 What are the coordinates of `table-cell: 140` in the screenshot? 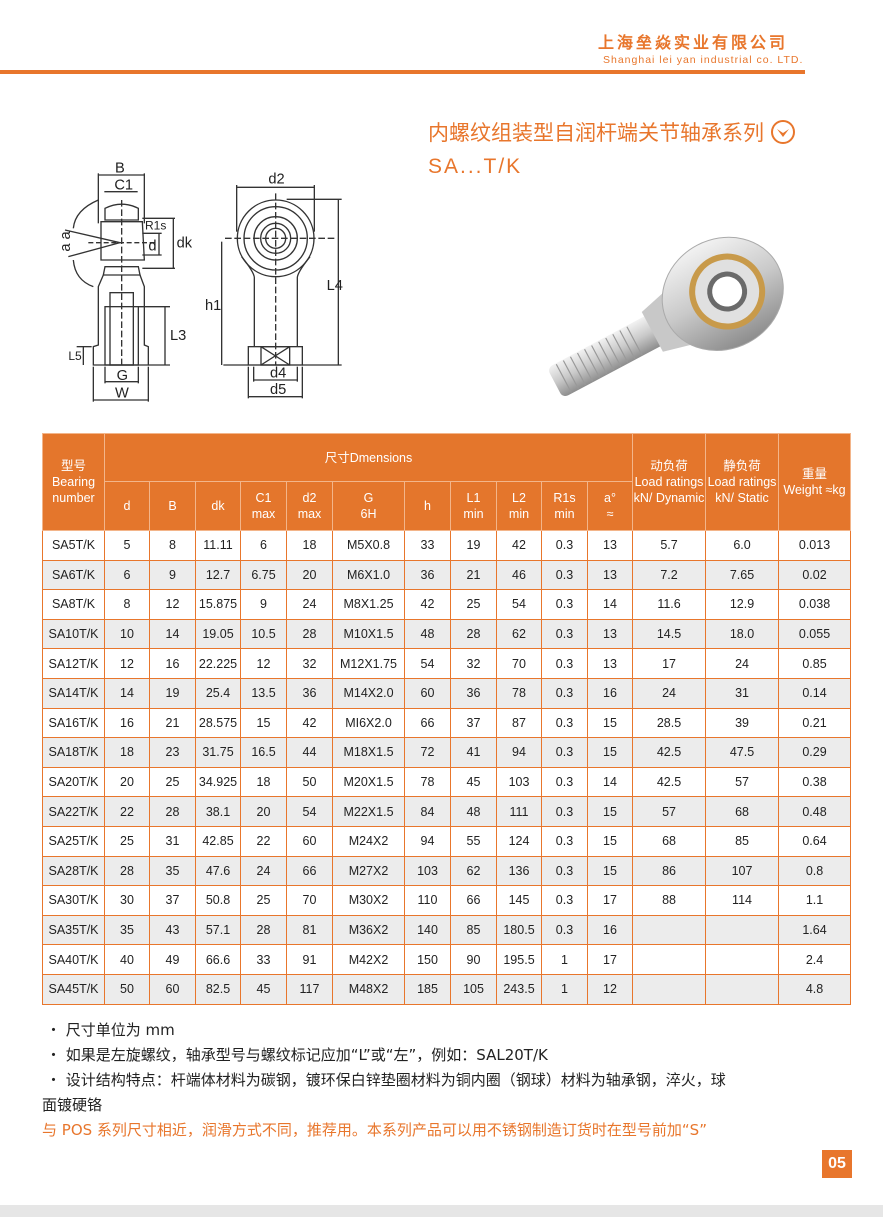 It's located at (427, 930).